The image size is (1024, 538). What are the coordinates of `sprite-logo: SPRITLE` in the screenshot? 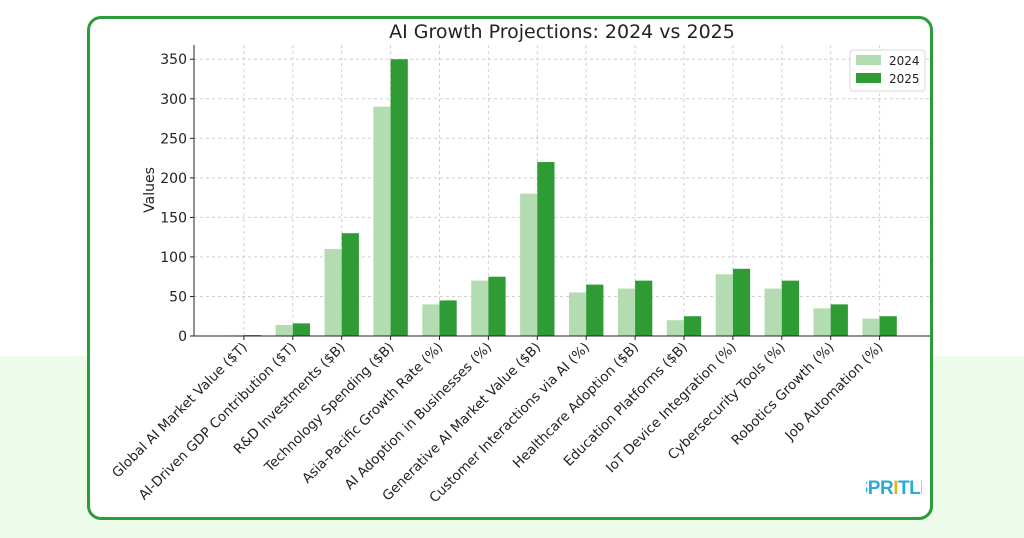 It's located at (894, 488).